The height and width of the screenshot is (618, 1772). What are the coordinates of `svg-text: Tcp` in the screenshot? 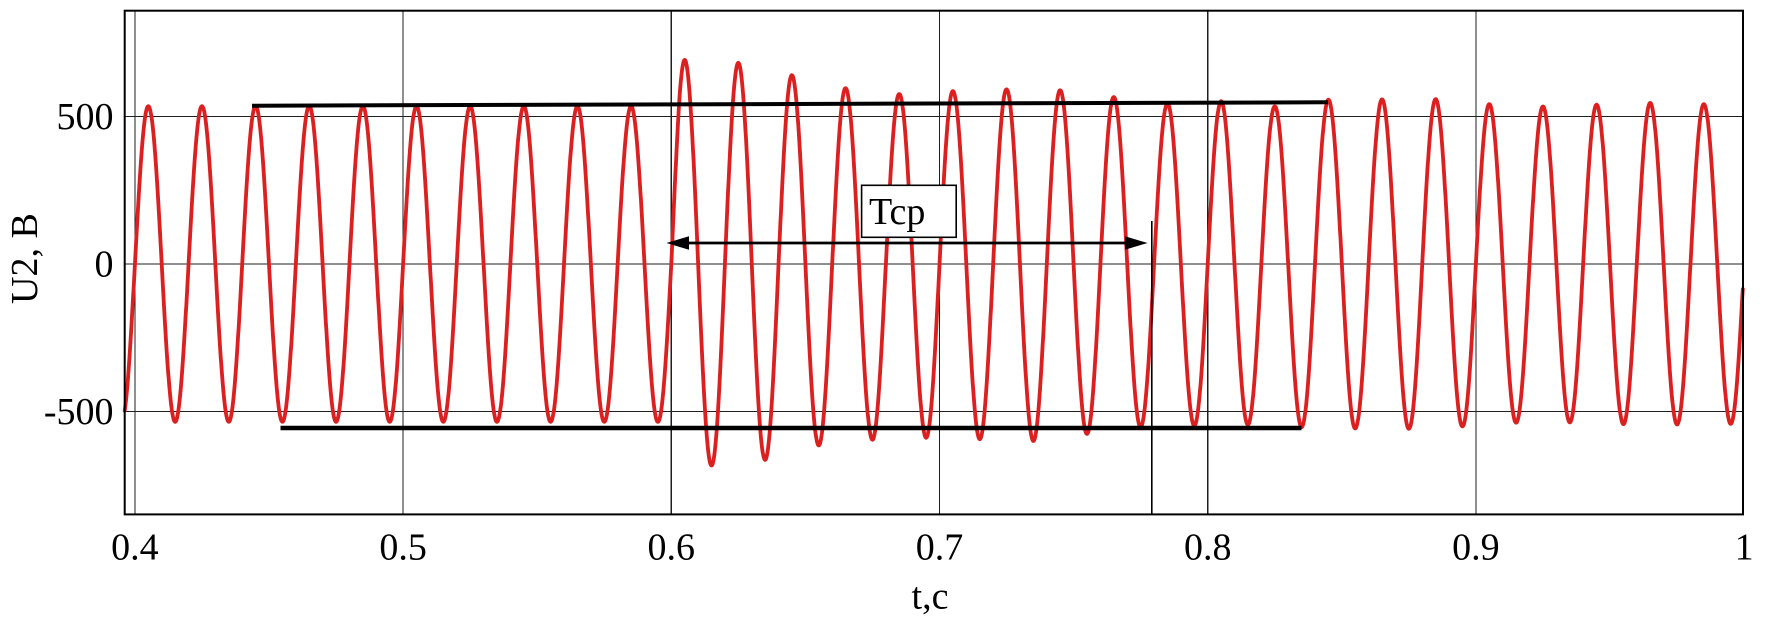 It's located at (897, 212).